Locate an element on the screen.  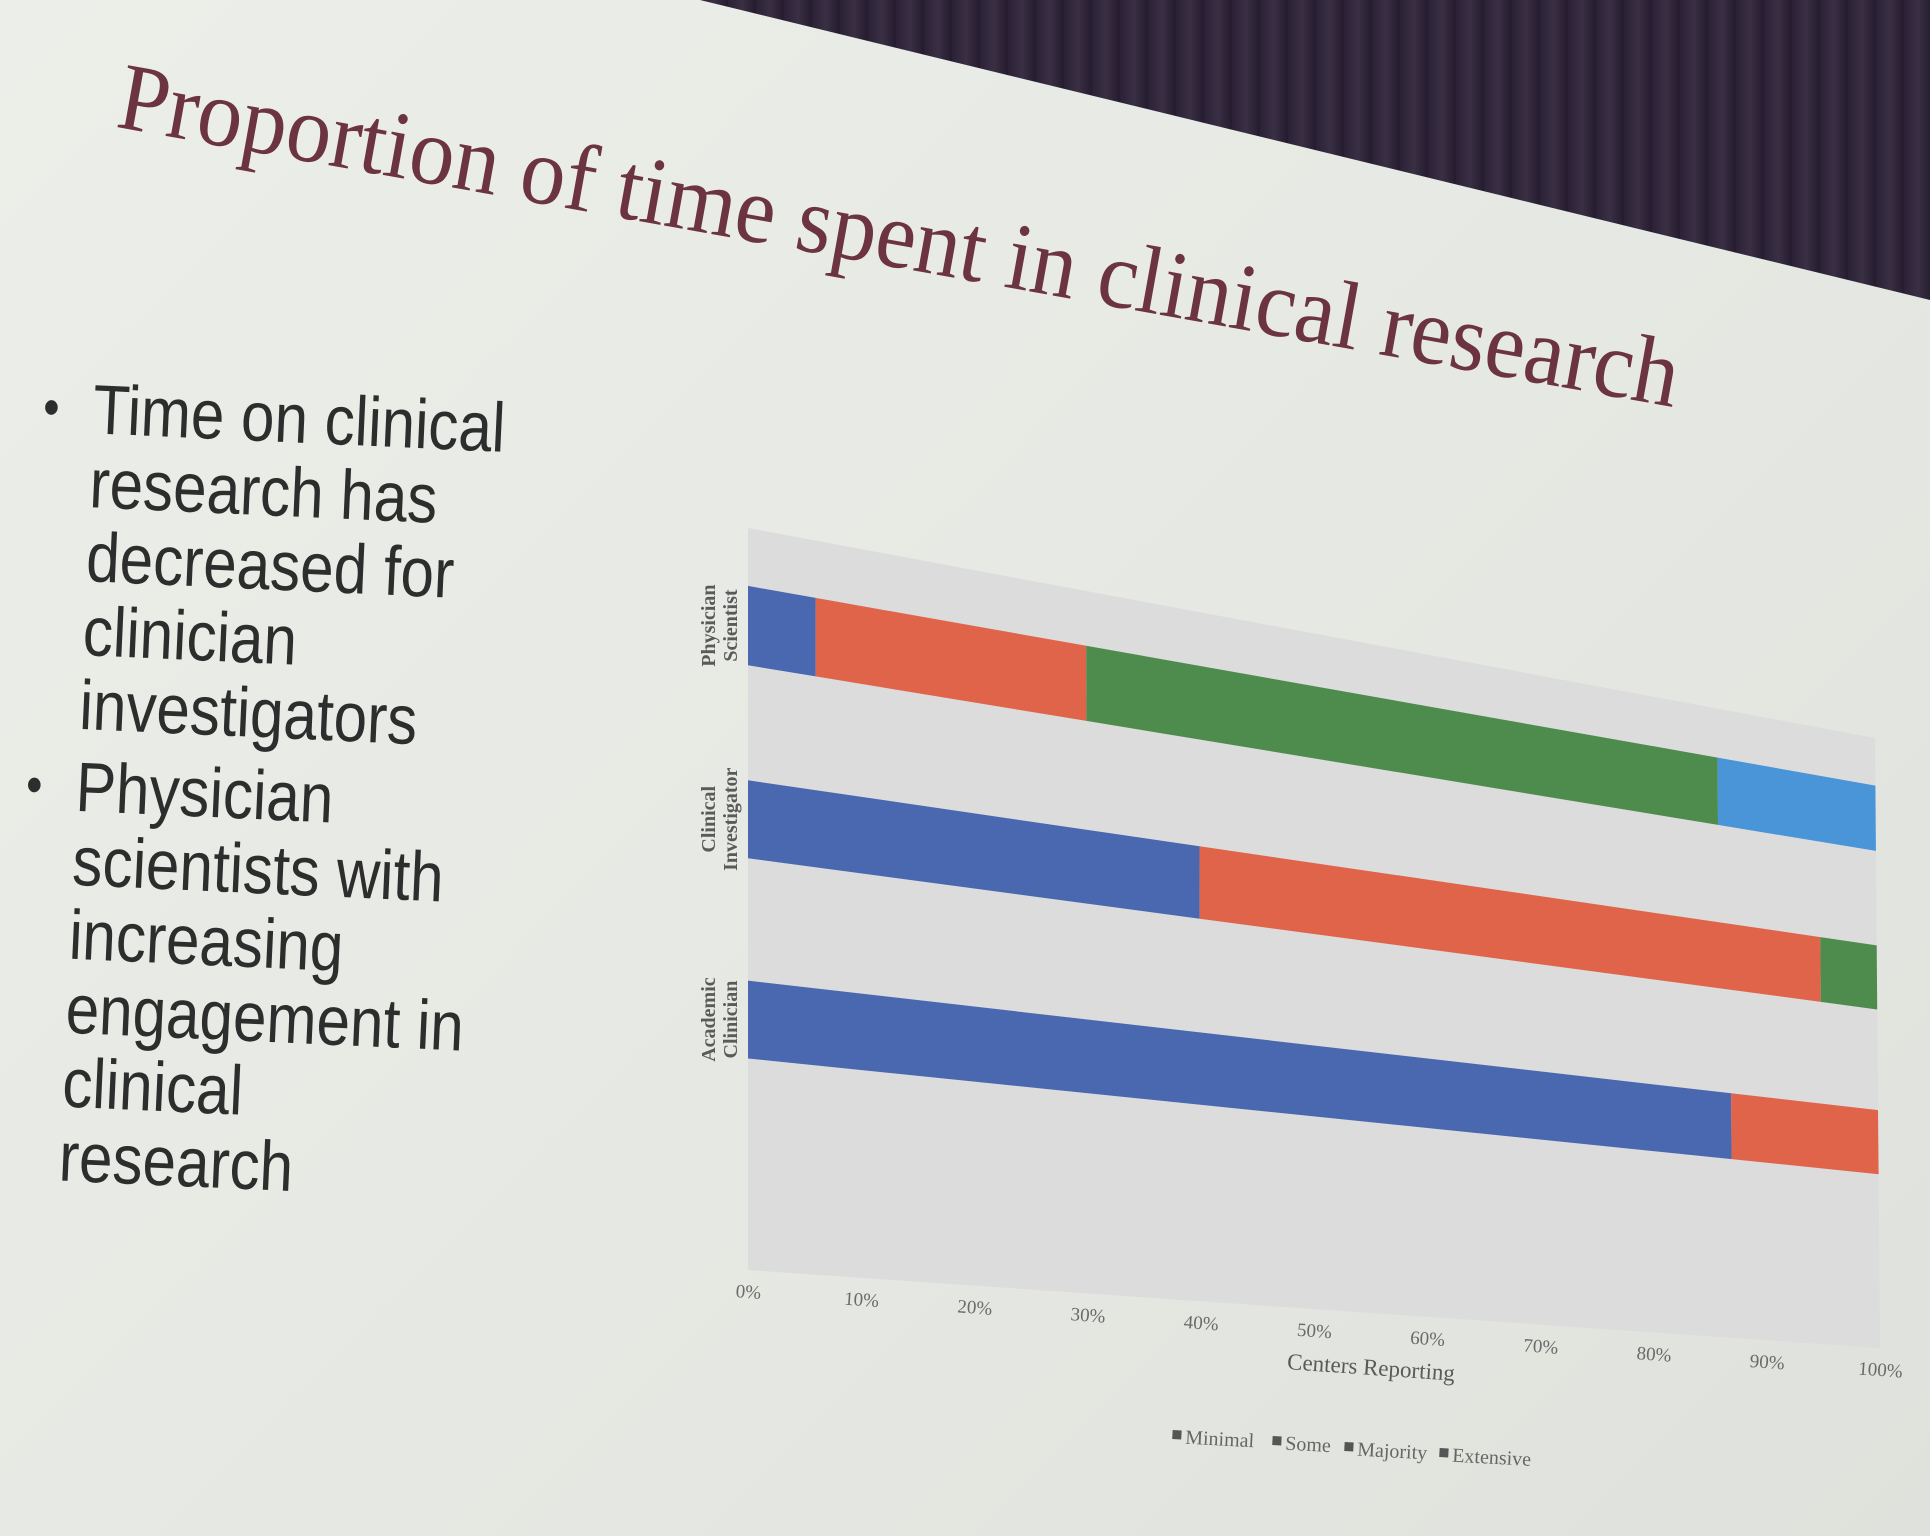
x-tick-label: 20% is located at coordinates (975, 1307).